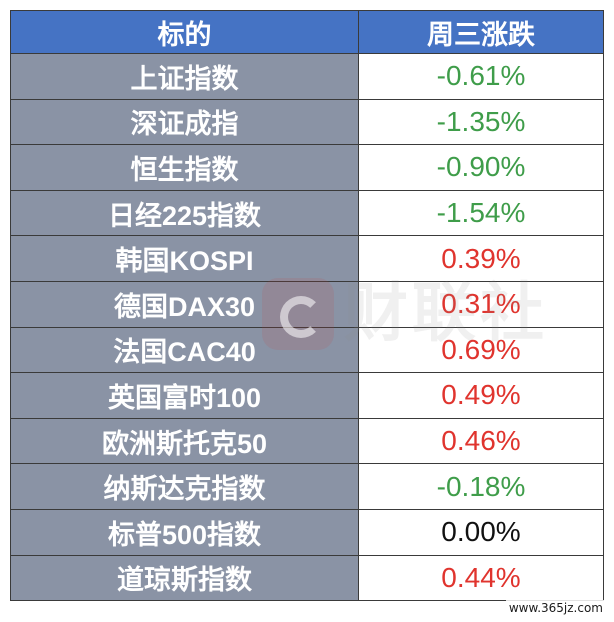 This screenshot has height=622, width=614. I want to click on instrument-name: 道琼斯指数, so click(184, 578).